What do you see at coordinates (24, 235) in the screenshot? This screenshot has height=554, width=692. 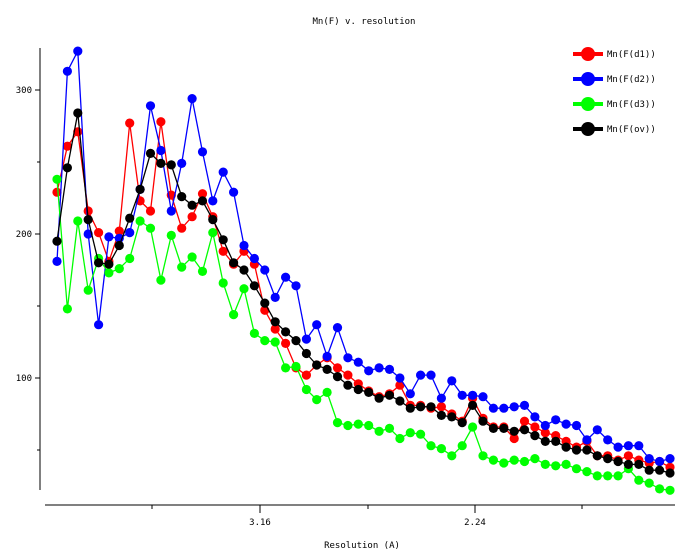 I see `y-tick-label: 200` at bounding box center [24, 235].